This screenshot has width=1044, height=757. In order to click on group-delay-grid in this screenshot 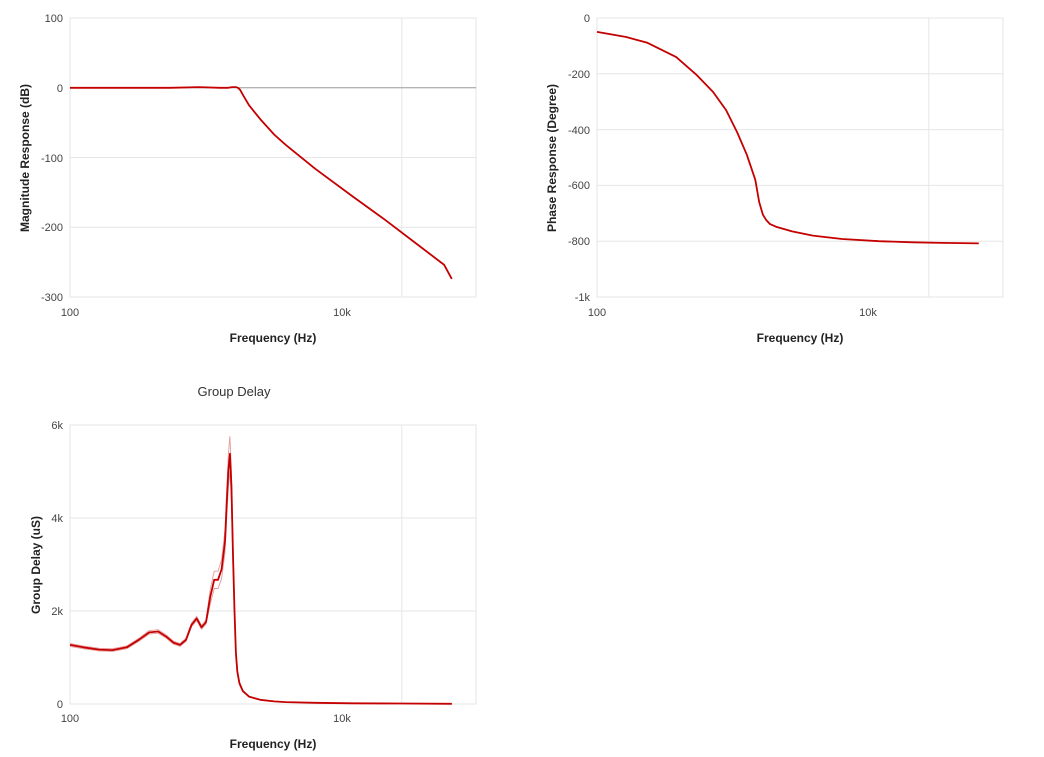, I will do `click(273, 564)`.